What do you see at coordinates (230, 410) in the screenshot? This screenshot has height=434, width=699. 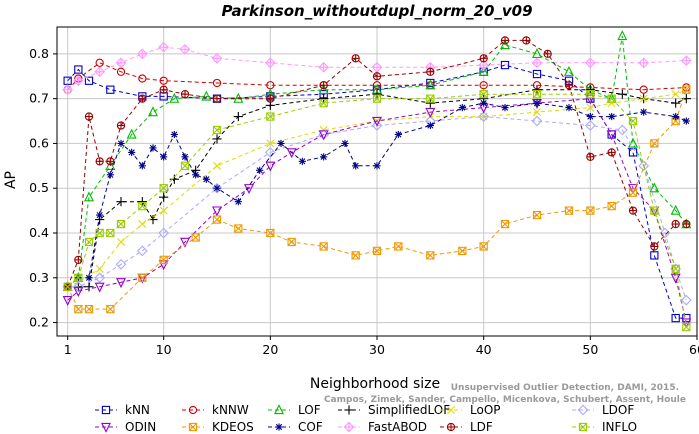 I see `legend-label-knnw: kNNW` at bounding box center [230, 410].